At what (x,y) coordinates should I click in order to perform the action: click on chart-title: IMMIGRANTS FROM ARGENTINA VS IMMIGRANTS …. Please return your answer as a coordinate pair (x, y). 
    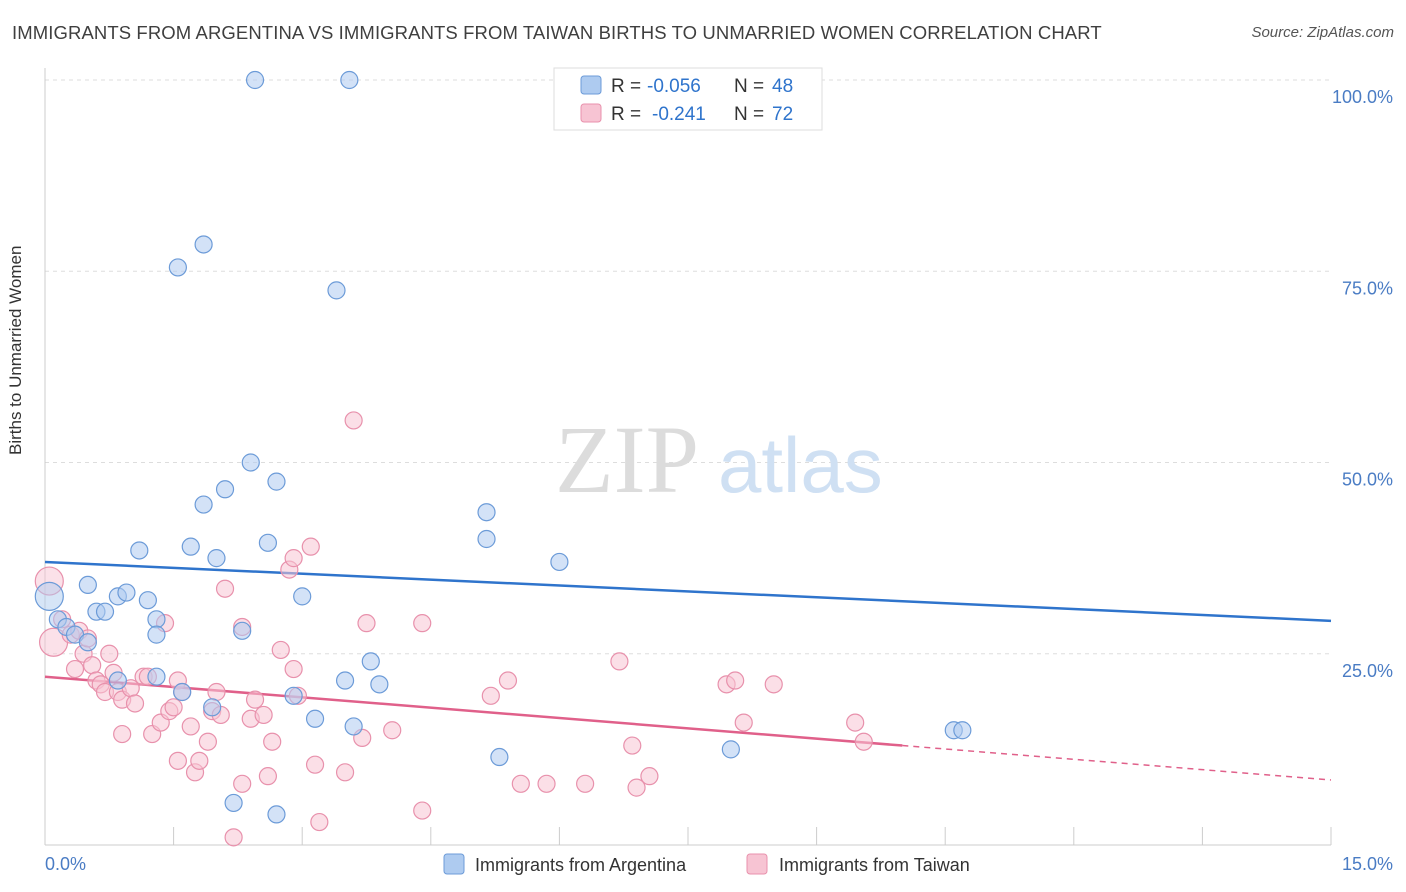
    Looking at the image, I should click on (557, 32).